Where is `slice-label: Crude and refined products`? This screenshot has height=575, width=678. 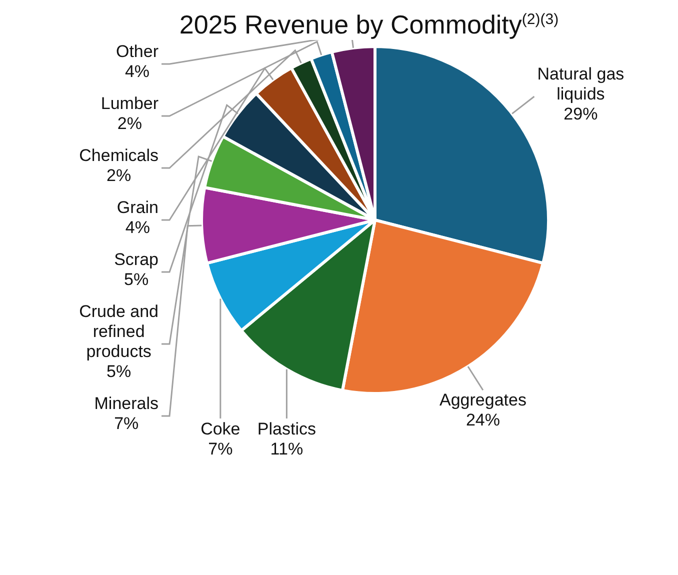 slice-label: Crude and refined products is located at coordinates (118, 332).